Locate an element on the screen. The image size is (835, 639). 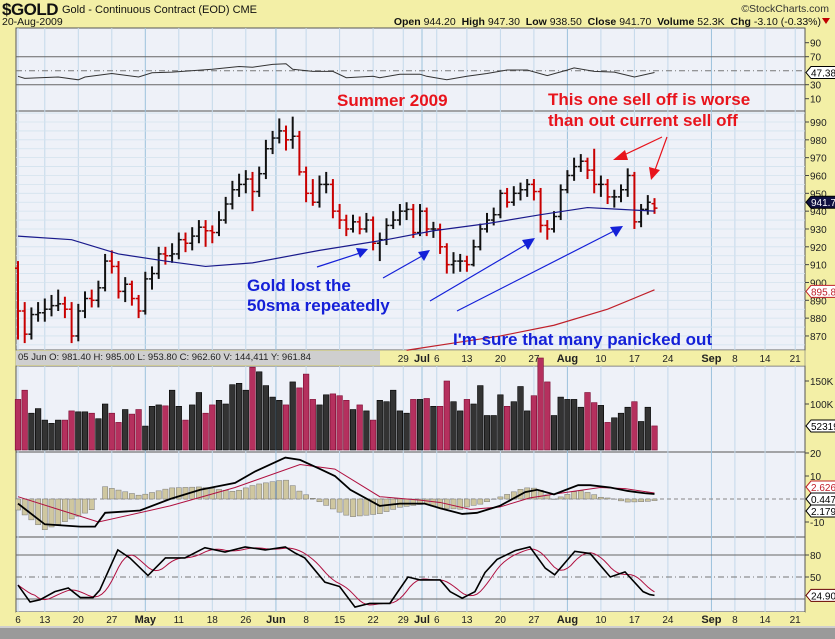
rsi-last-label: 47.38 is located at coordinates (823, 74).